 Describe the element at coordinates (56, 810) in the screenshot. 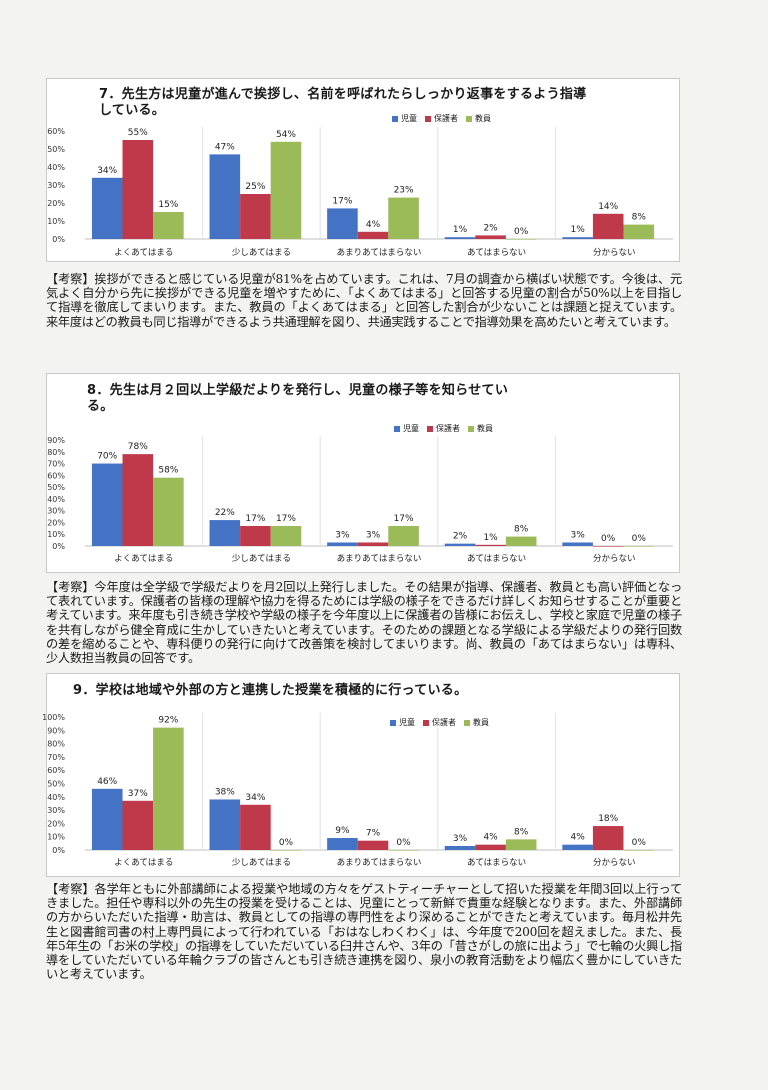

I see `y-tick-label: 30%` at that location.